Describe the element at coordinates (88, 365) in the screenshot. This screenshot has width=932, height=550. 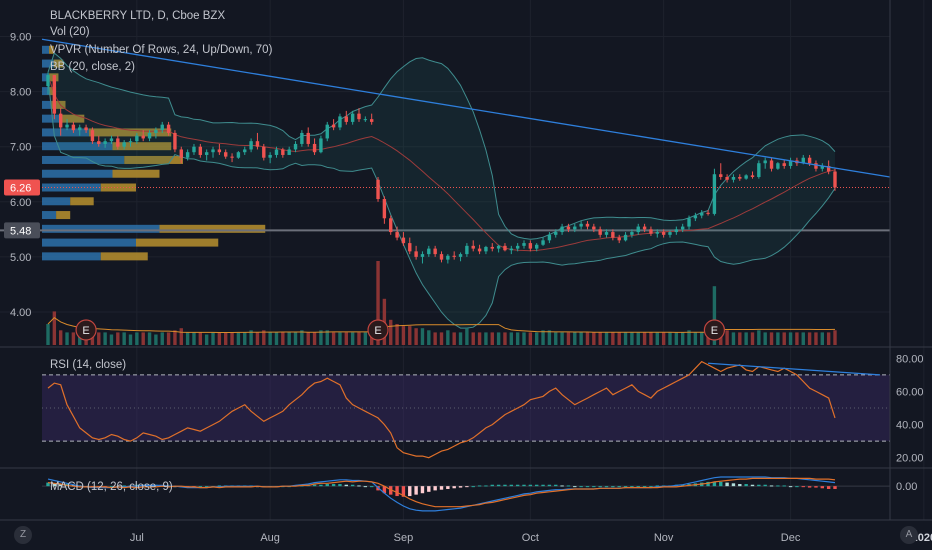
I see `rsi-legend: RSI (14, close)` at that location.